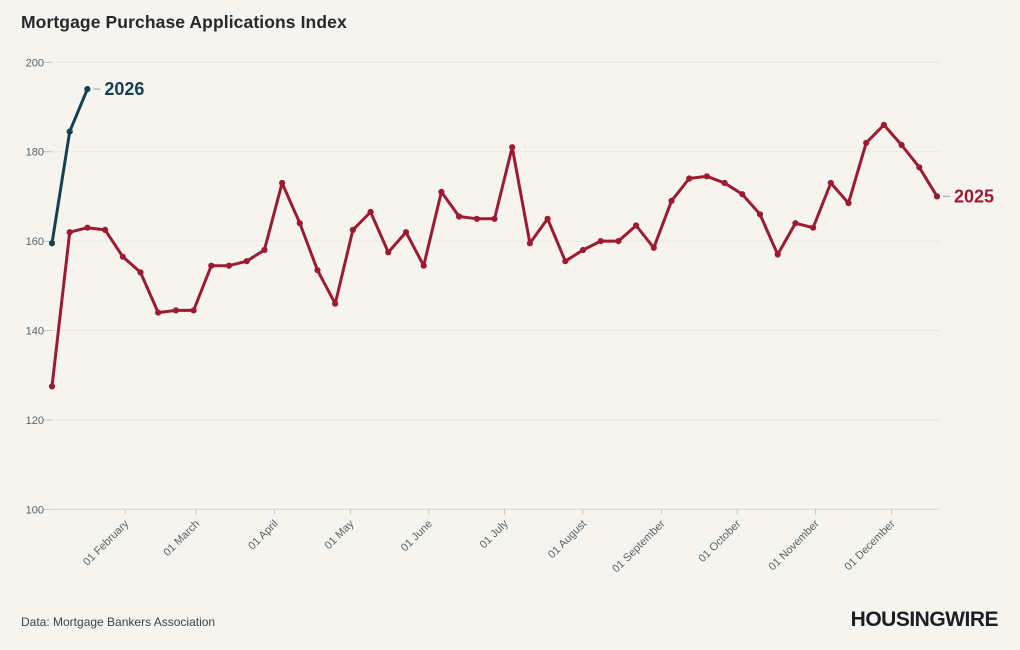 The image size is (1020, 650). Describe the element at coordinates (106, 543) in the screenshot. I see `x-tick-label: 01 February` at that location.